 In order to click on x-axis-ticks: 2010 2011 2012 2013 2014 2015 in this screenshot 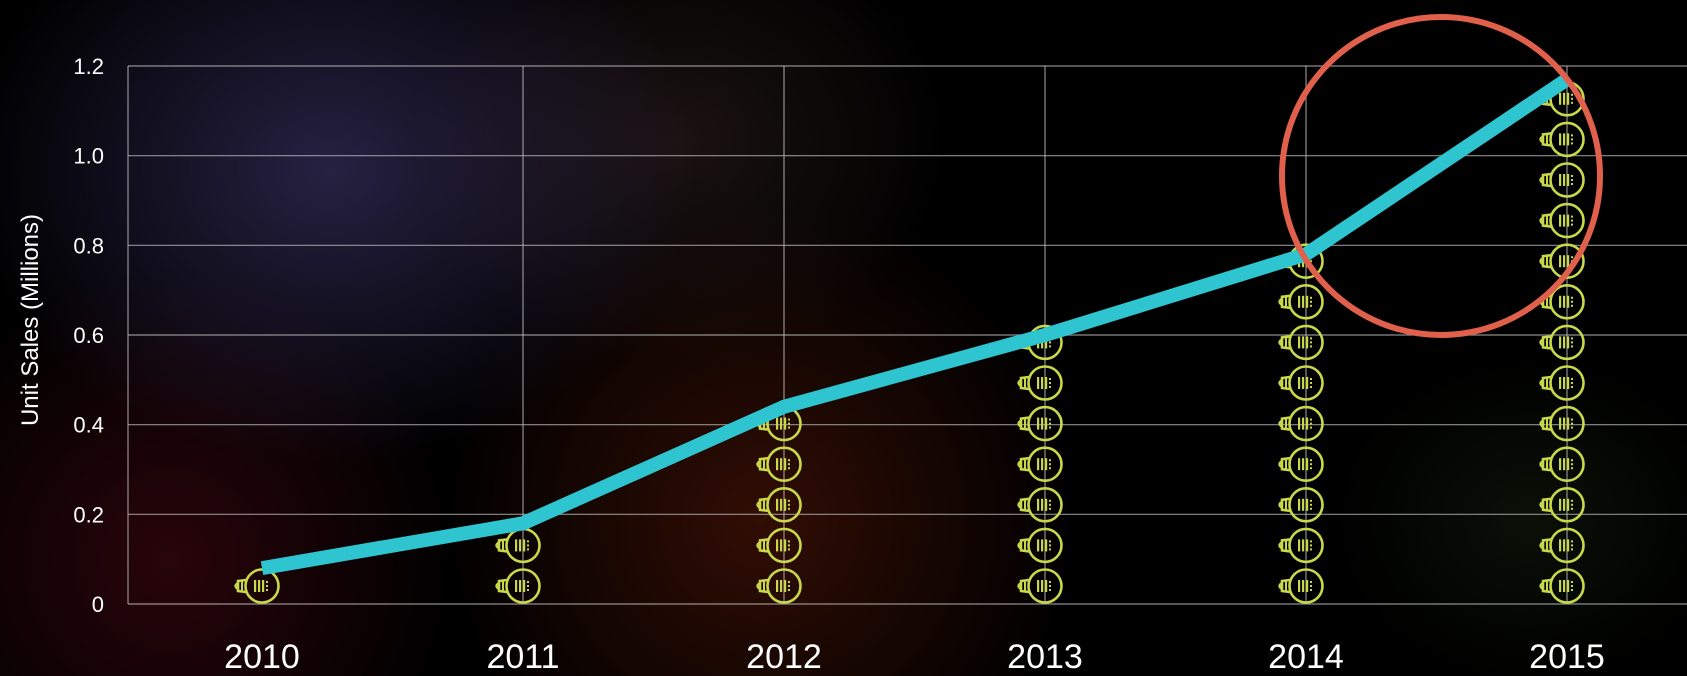, I will do `click(914, 657)`.